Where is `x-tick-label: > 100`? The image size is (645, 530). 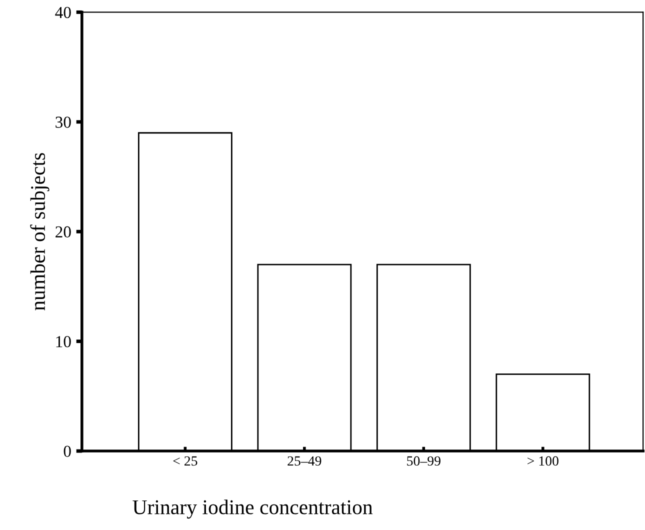 x-tick-label: > 100 is located at coordinates (543, 461).